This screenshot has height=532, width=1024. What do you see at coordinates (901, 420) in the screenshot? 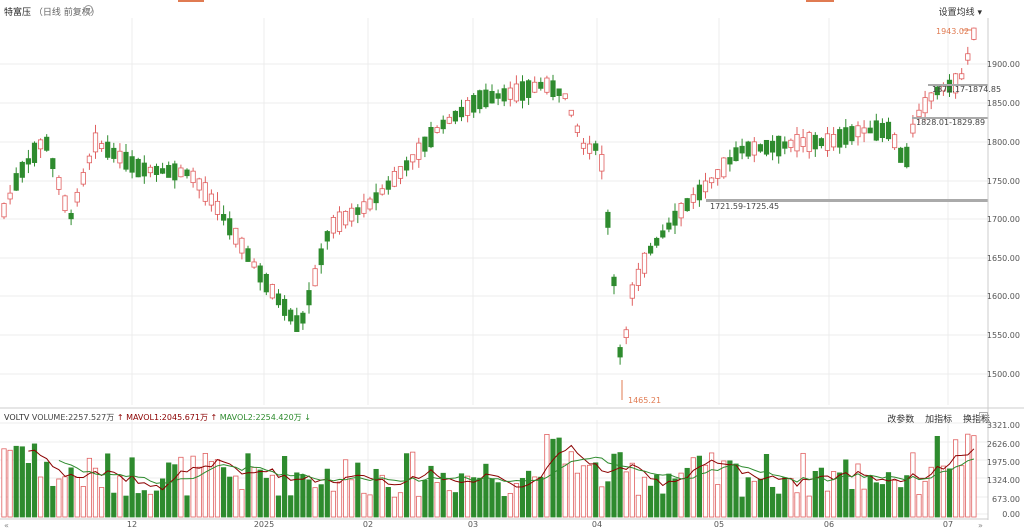
I see `edit-params-button: 改参数` at bounding box center [901, 420].